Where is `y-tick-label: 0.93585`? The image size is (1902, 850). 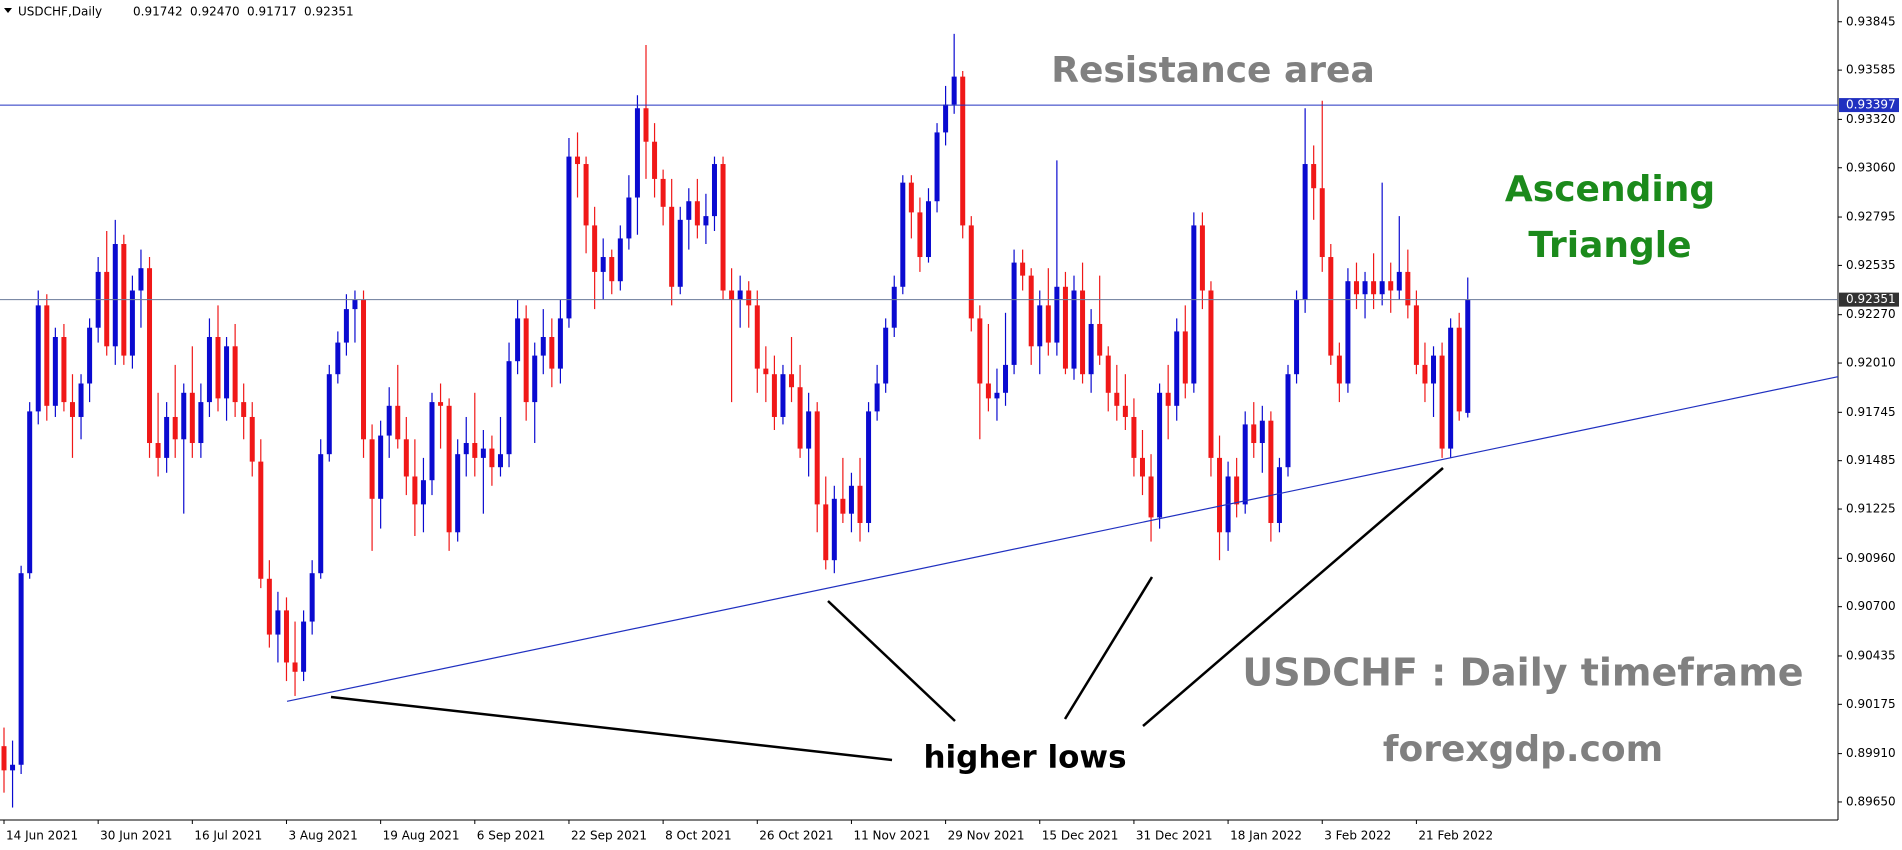 y-tick-label: 0.93585 is located at coordinates (1871, 70).